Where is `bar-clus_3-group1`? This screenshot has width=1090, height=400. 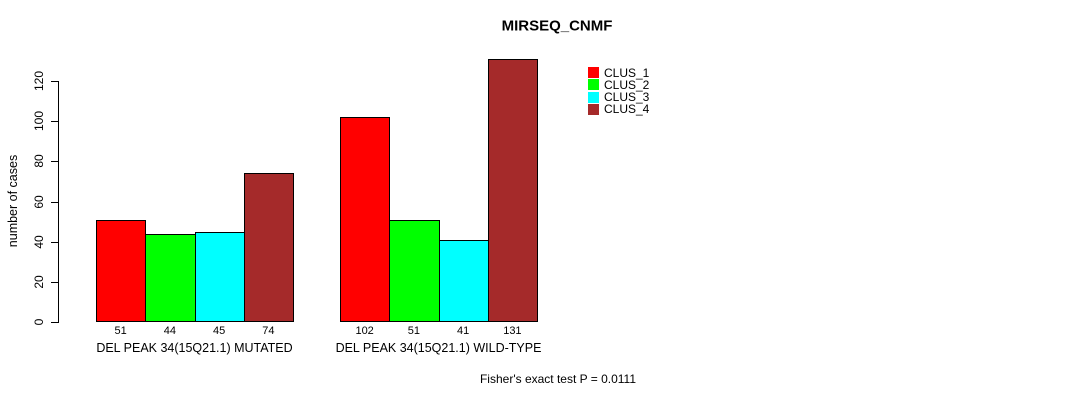
bar-clus_3-group1 is located at coordinates (219, 276).